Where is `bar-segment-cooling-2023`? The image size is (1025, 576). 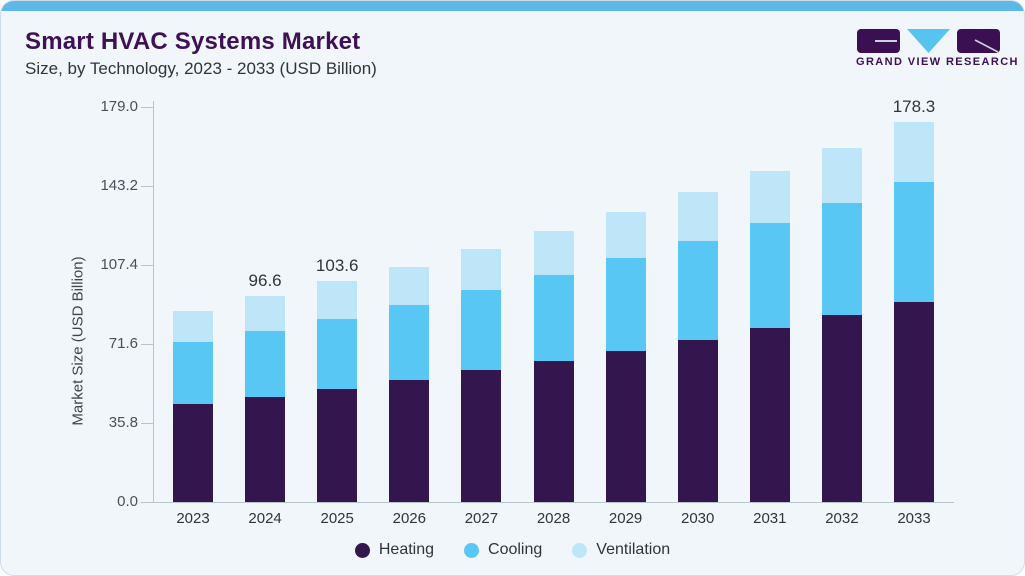
bar-segment-cooling-2023 is located at coordinates (193, 373).